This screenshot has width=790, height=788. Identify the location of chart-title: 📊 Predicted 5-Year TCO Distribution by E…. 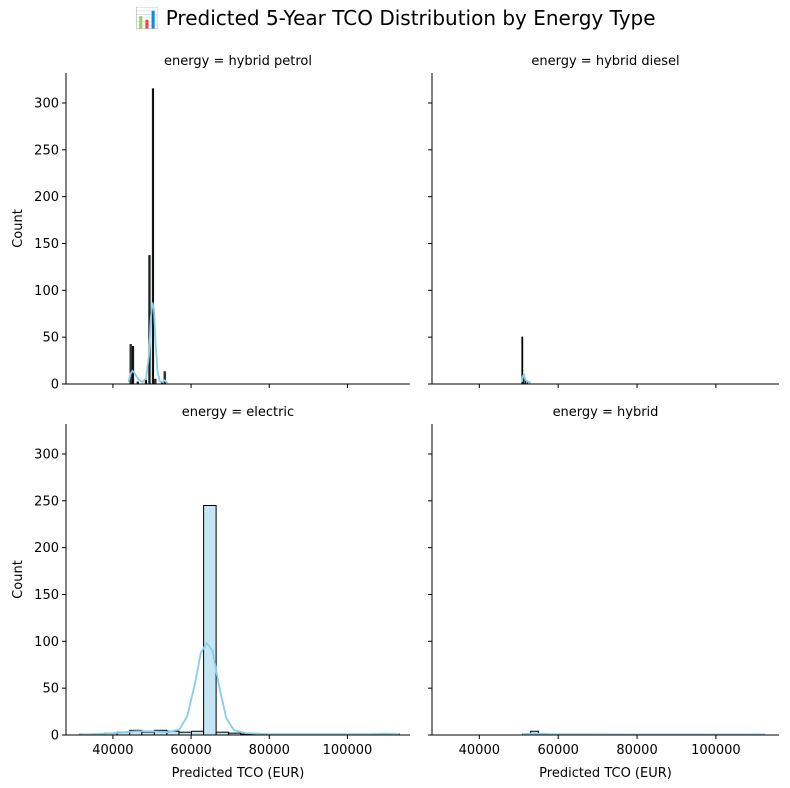
(395, 18).